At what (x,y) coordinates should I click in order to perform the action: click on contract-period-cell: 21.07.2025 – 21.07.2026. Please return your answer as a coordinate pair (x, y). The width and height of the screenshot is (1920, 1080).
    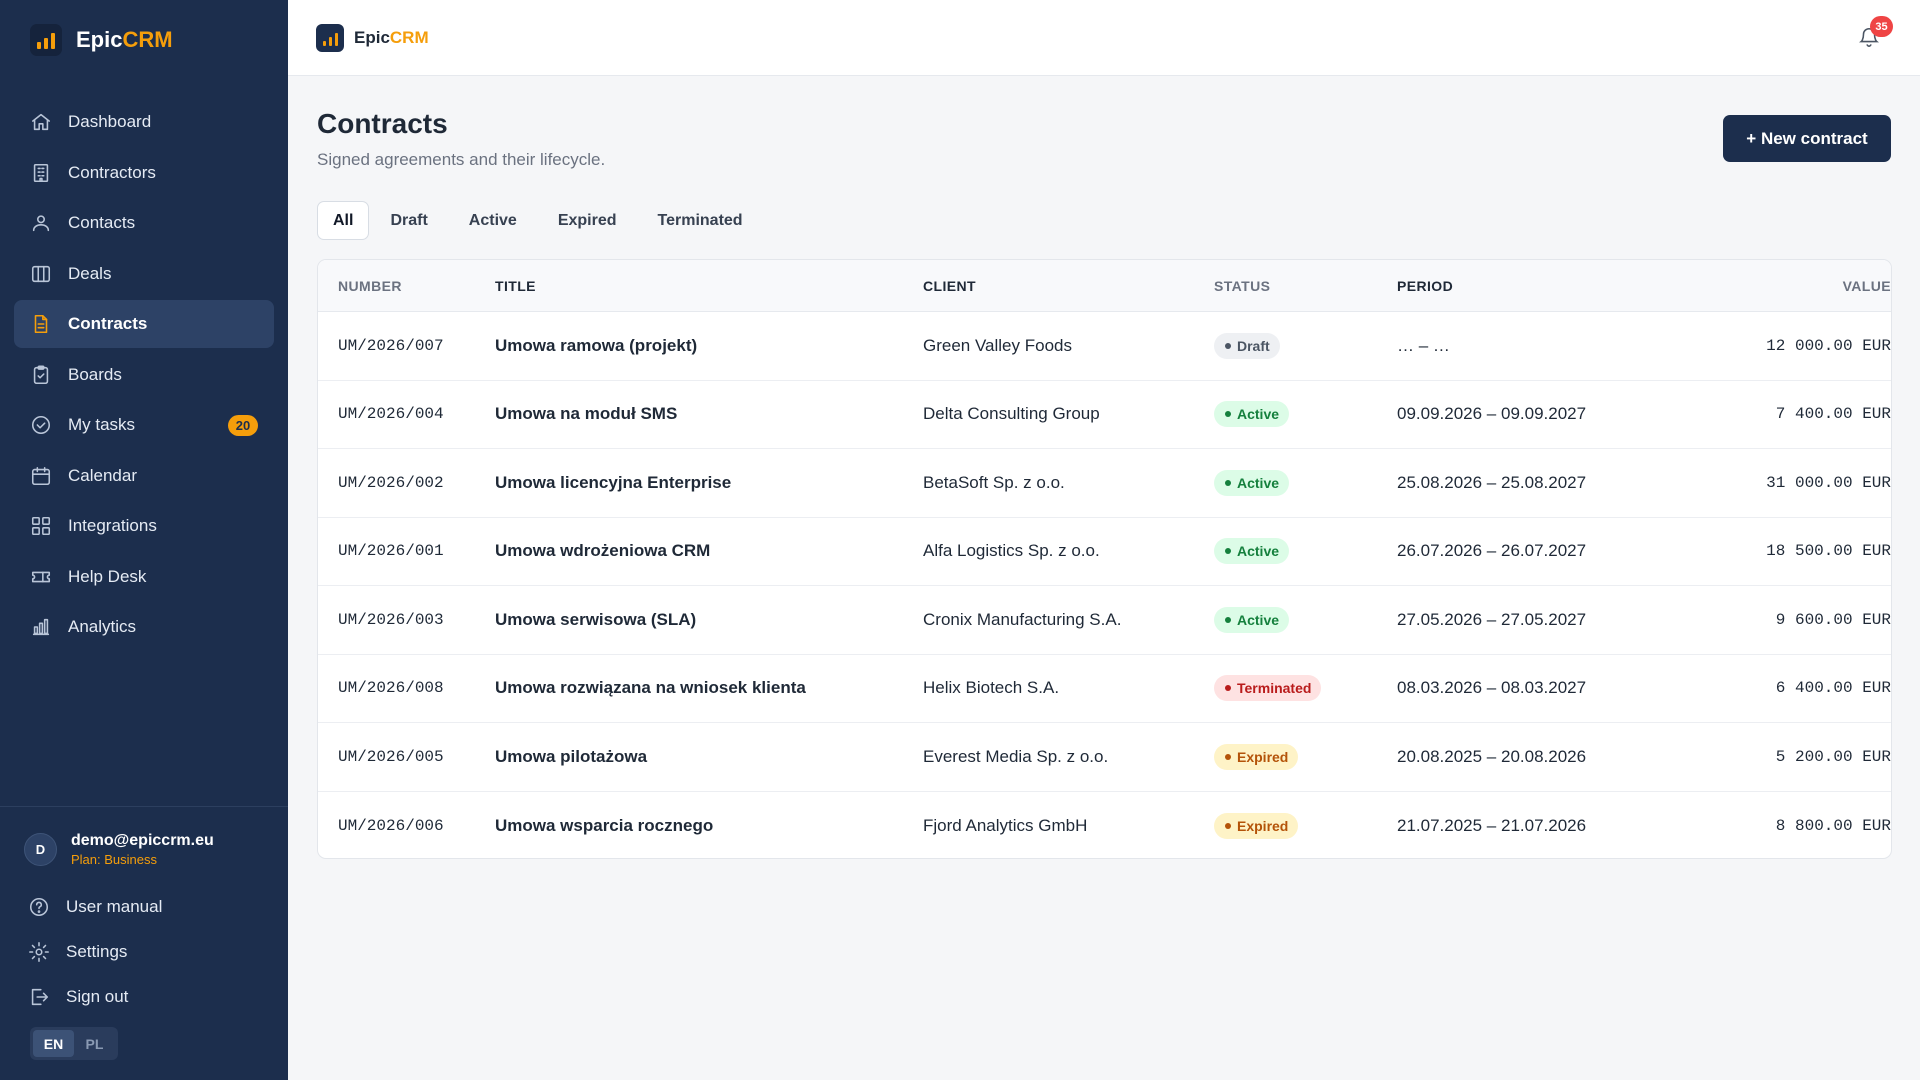
    Looking at the image, I should click on (1492, 825).